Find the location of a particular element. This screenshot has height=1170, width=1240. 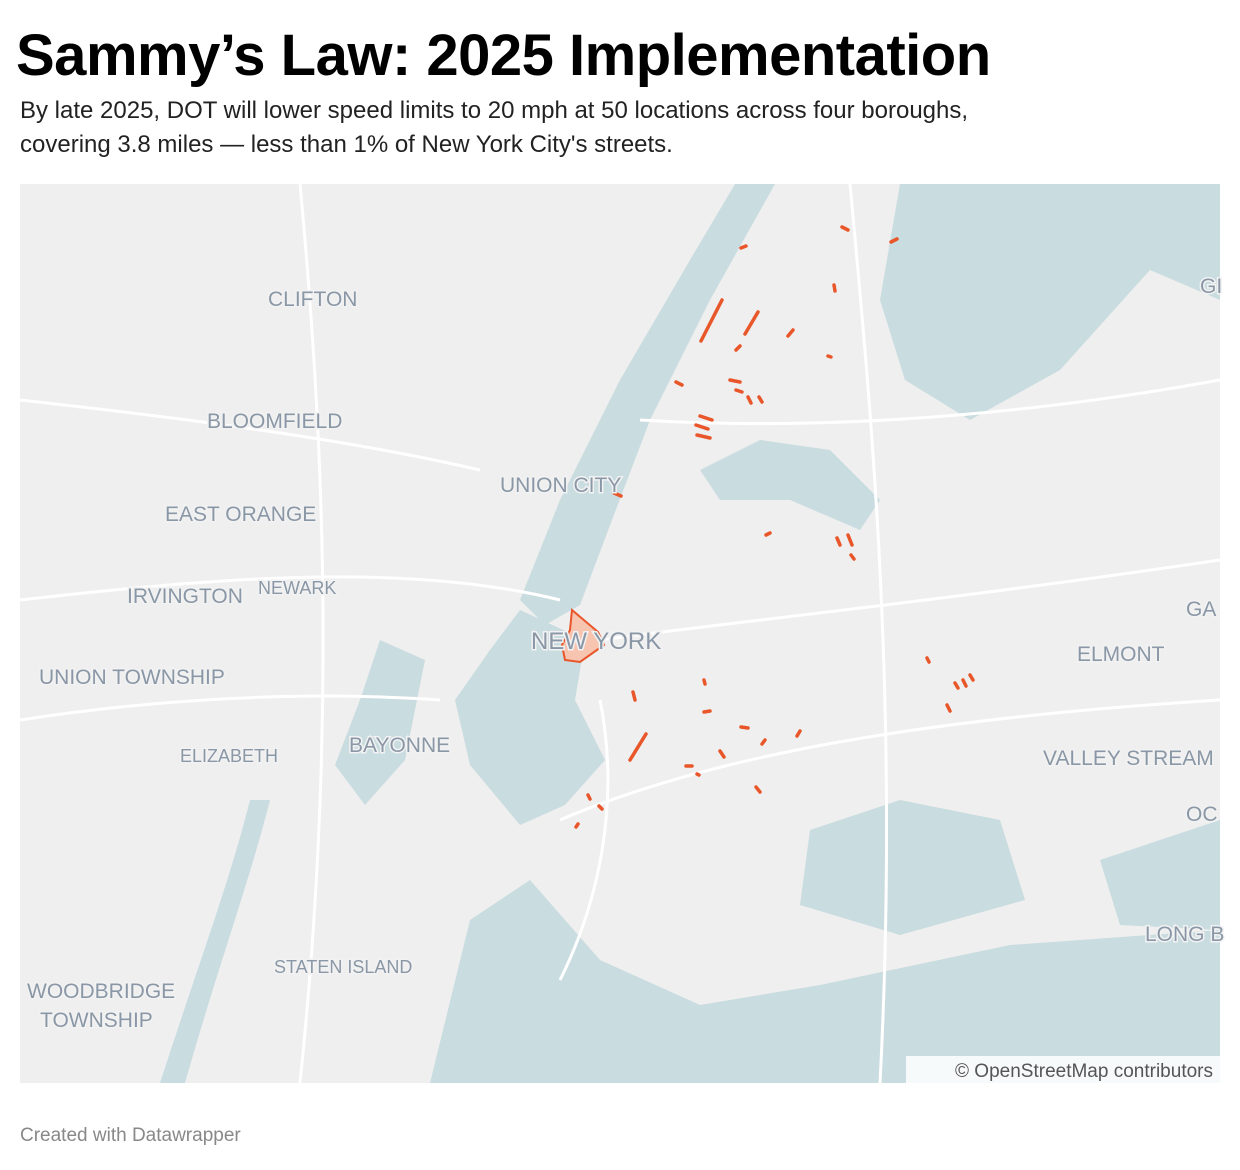

place-label: ELIZABETH is located at coordinates (229, 756).